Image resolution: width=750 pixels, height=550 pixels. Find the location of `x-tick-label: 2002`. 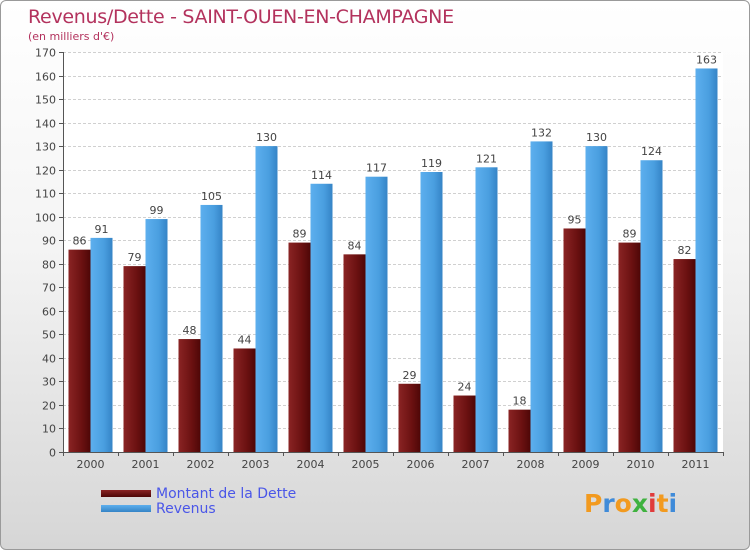

x-tick-label: 2002 is located at coordinates (201, 464).